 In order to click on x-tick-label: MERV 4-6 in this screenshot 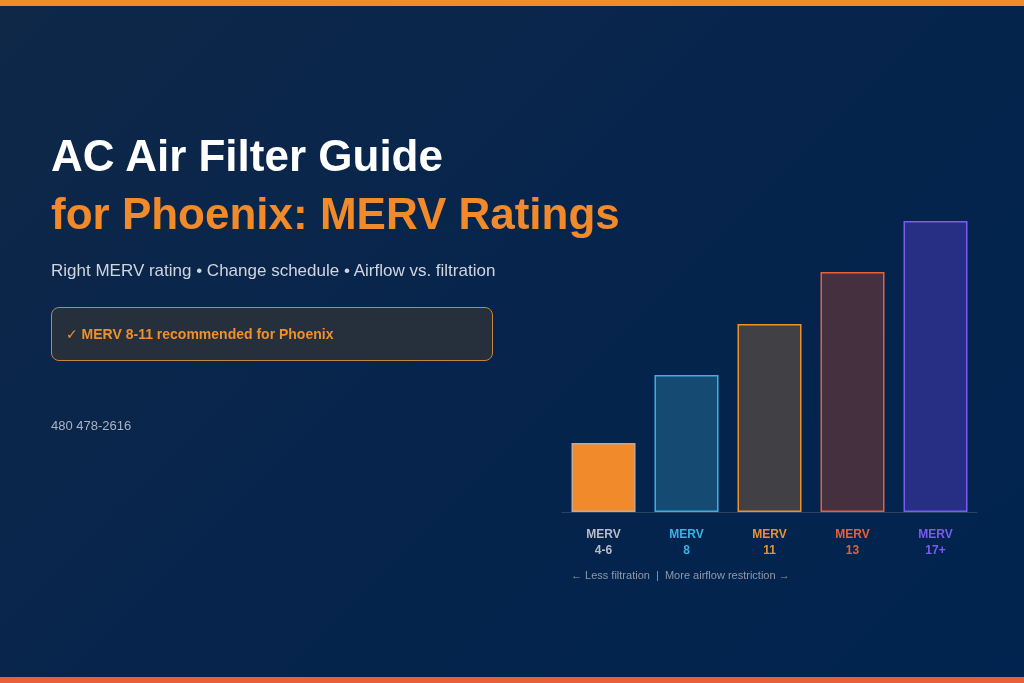, I will do `click(603, 542)`.